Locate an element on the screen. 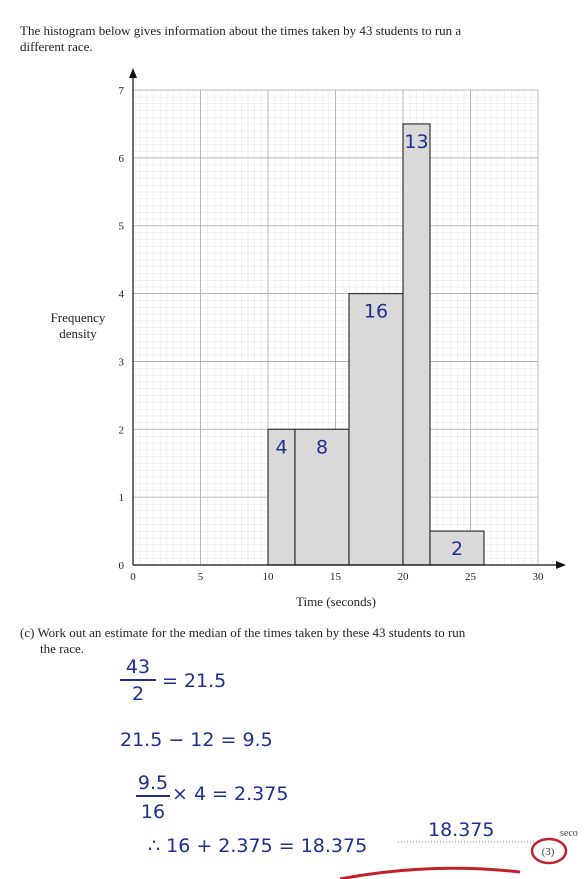  x-tick-label: 0 is located at coordinates (133, 577).